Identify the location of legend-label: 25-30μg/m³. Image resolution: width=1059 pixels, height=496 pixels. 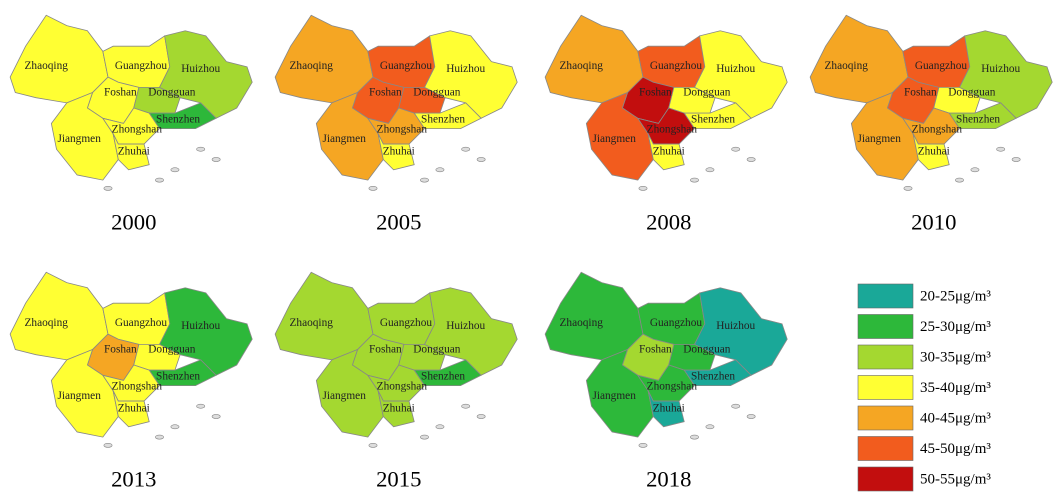
(955, 327).